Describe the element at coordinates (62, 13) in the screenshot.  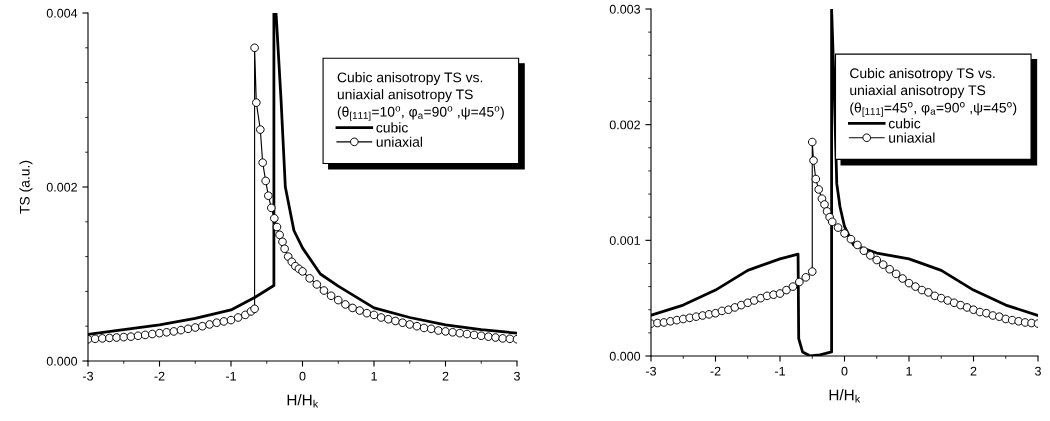
I see `y-tick-label: 0.004` at that location.